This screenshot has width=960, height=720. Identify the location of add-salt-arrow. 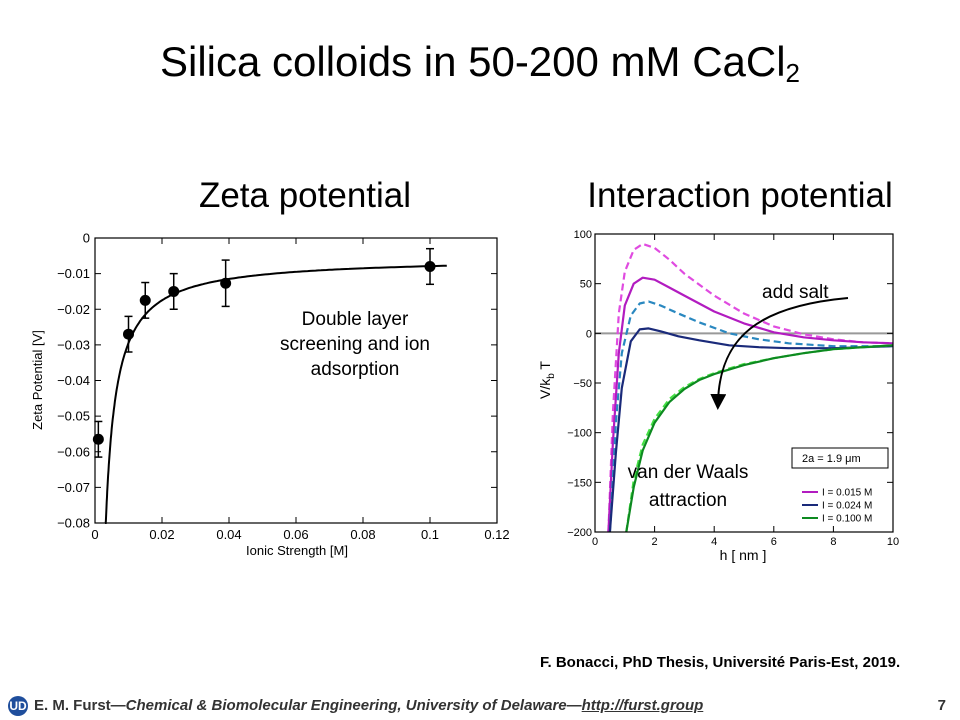
(779, 353).